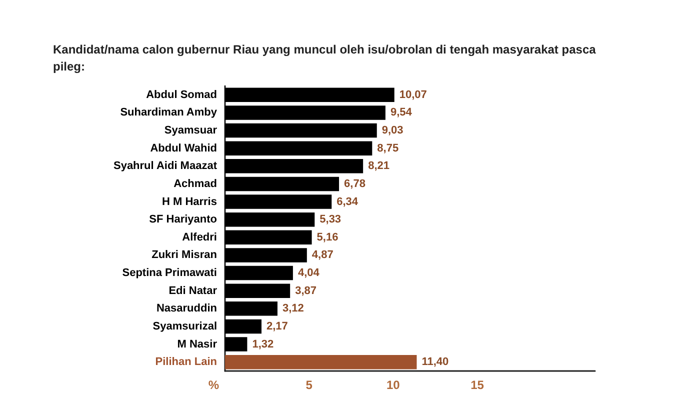 Image resolution: width=700 pixels, height=393 pixels. What do you see at coordinates (184, 326) in the screenshot?
I see `y-tick-label: Syamsurizal` at bounding box center [184, 326].